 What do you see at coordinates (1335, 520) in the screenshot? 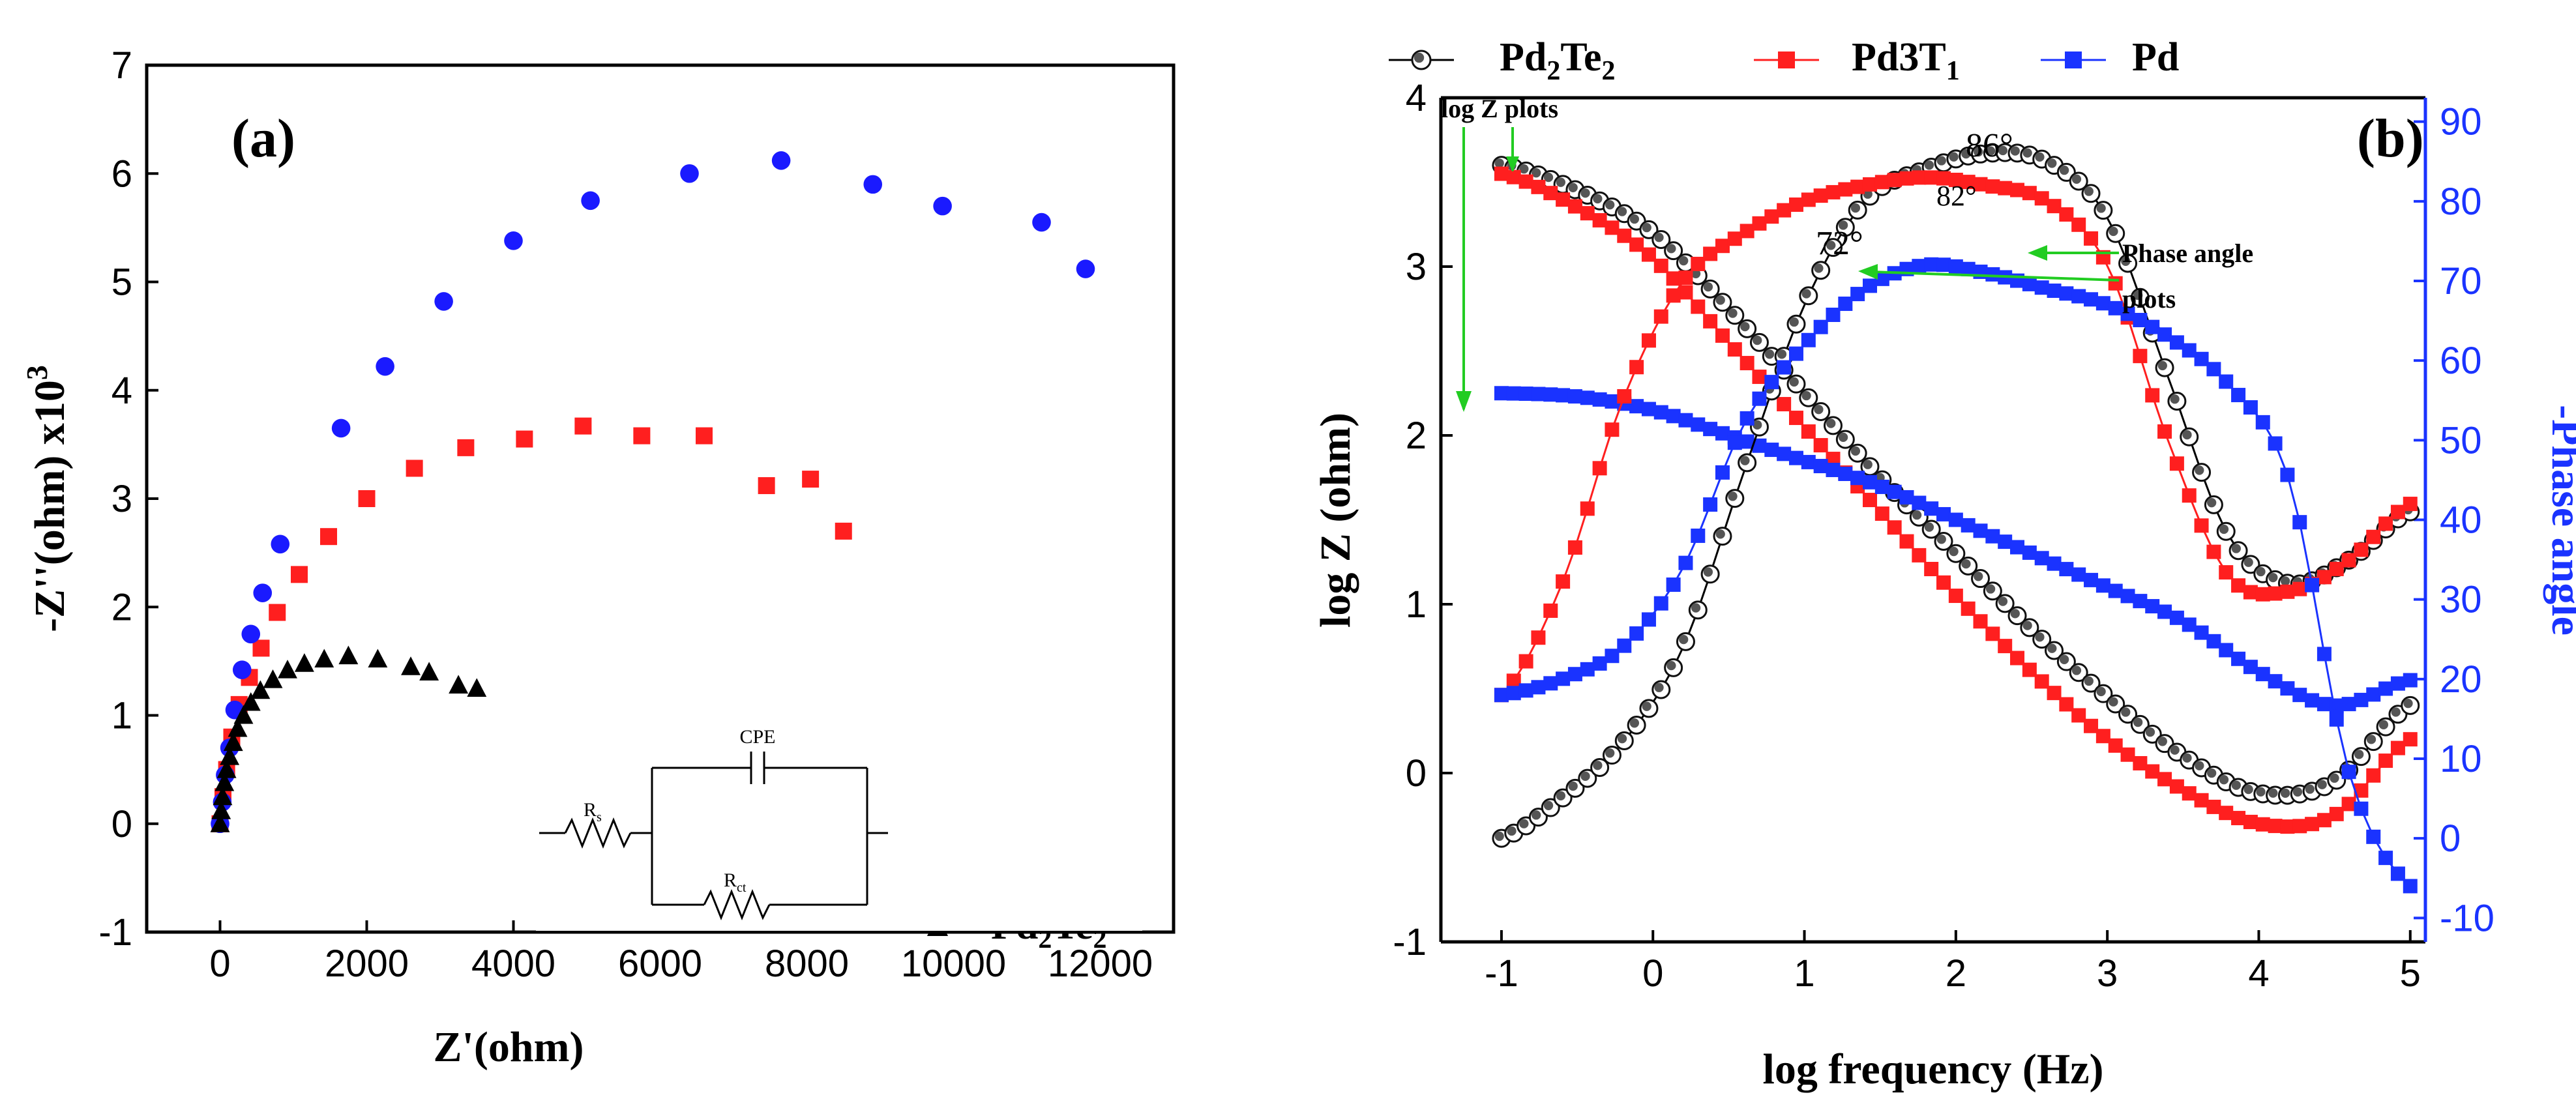
I see `panel-b-y-axis-label: log Z (ohm)` at bounding box center [1335, 520].